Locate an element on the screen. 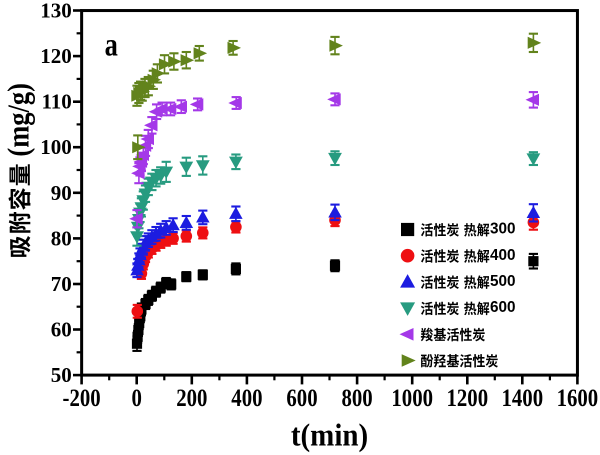  svg-text: 60 is located at coordinates (61, 330).